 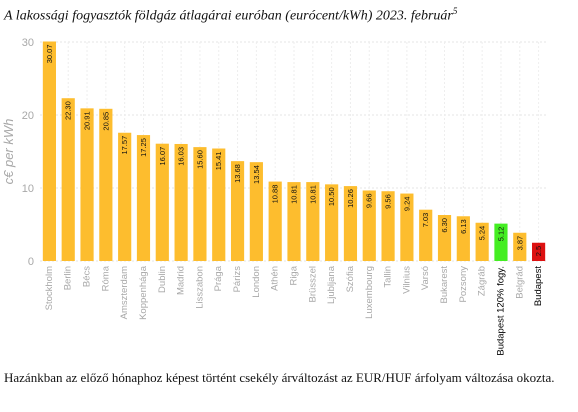 What do you see at coordinates (256, 282) in the screenshot?
I see `x-tick-label: London` at bounding box center [256, 282].